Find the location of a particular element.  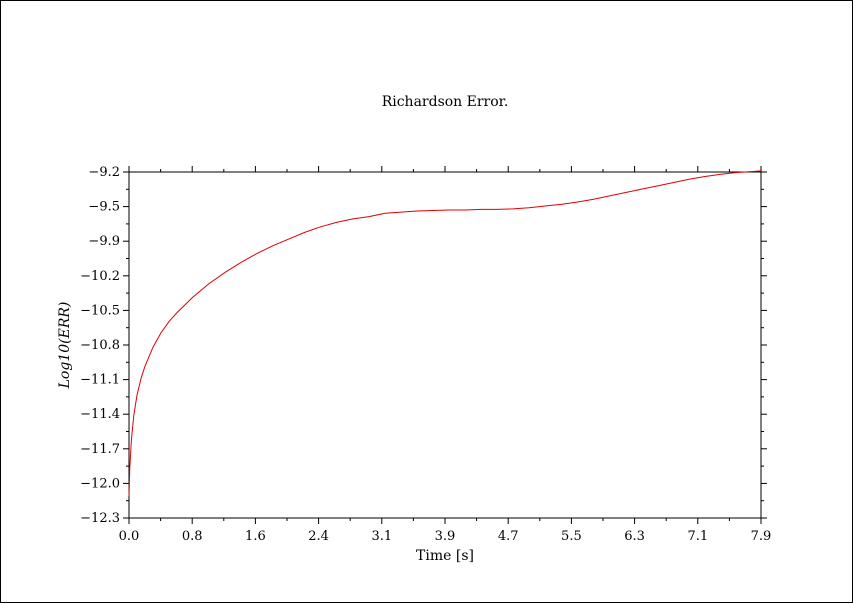

x-tick-label: 3.1 is located at coordinates (381, 536).